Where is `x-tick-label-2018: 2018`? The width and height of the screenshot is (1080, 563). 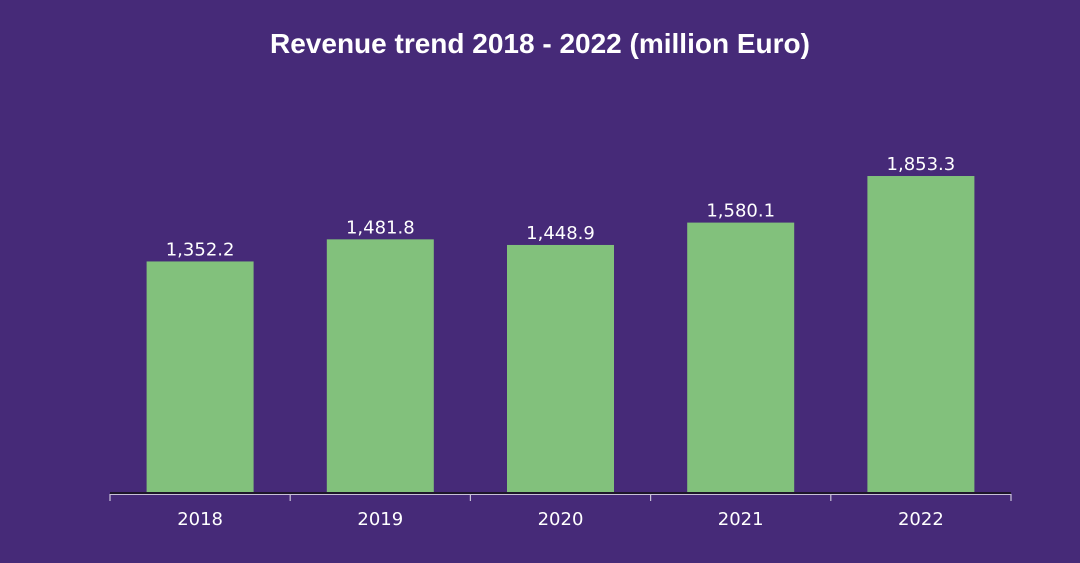
x-tick-label-2018: 2018 is located at coordinates (200, 519).